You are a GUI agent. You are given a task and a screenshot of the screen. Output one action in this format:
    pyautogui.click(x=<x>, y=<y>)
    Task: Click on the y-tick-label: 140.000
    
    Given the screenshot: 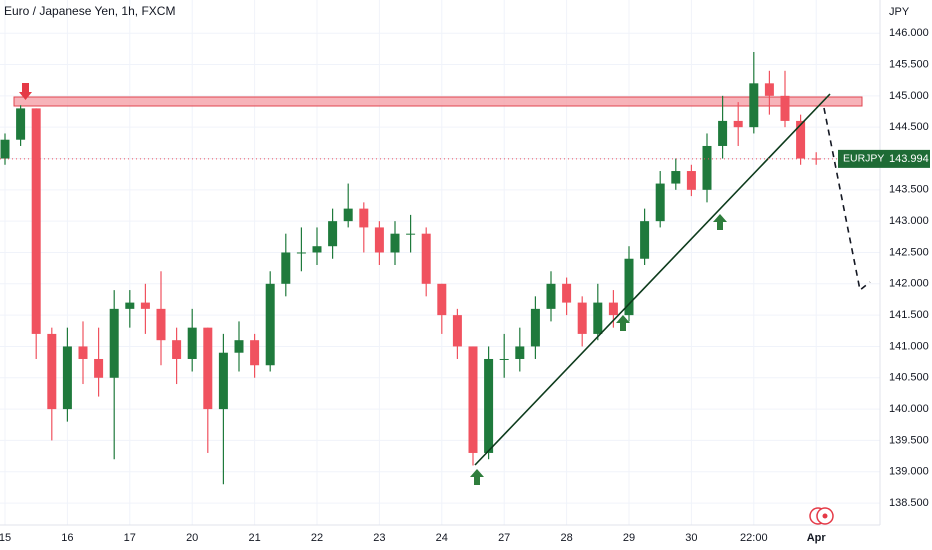 What is the action you would take?
    pyautogui.click(x=909, y=409)
    